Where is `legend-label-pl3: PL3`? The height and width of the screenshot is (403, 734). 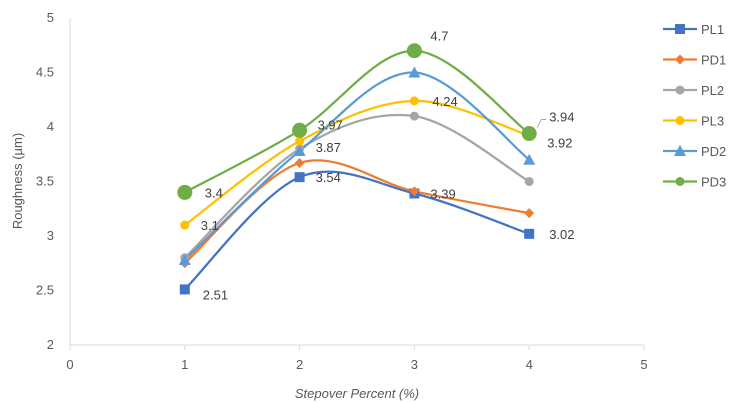 legend-label-pl3: PL3 is located at coordinates (712, 121).